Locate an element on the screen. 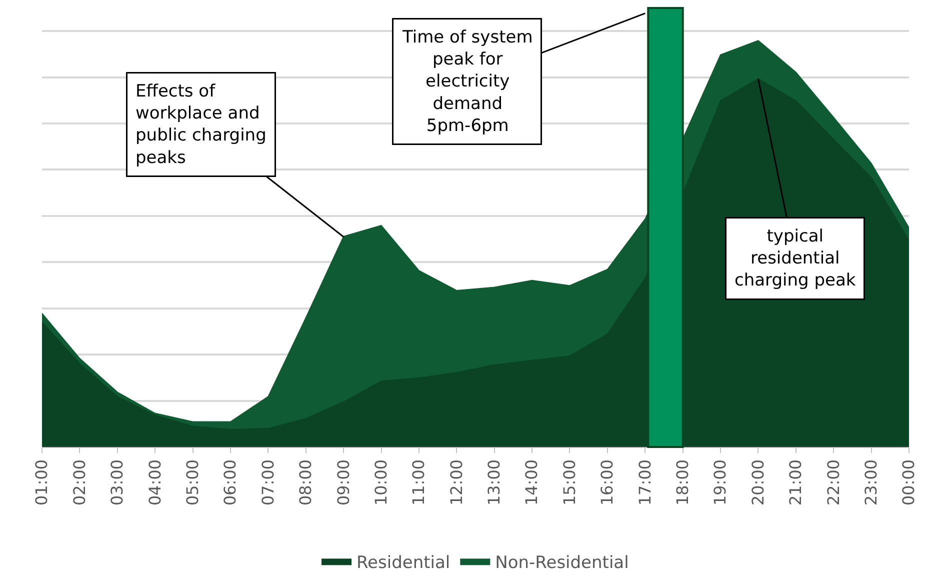  annotation: Time of system peak for electricity demand 5pm-6pm is located at coordinates (467, 82).